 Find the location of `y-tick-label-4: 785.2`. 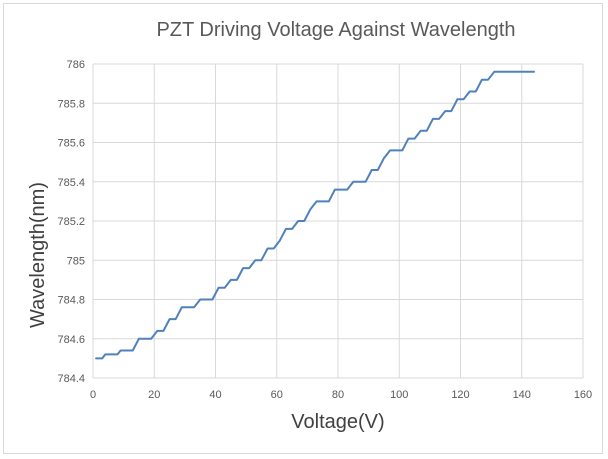

y-tick-label-4: 785.2 is located at coordinates (71, 222).